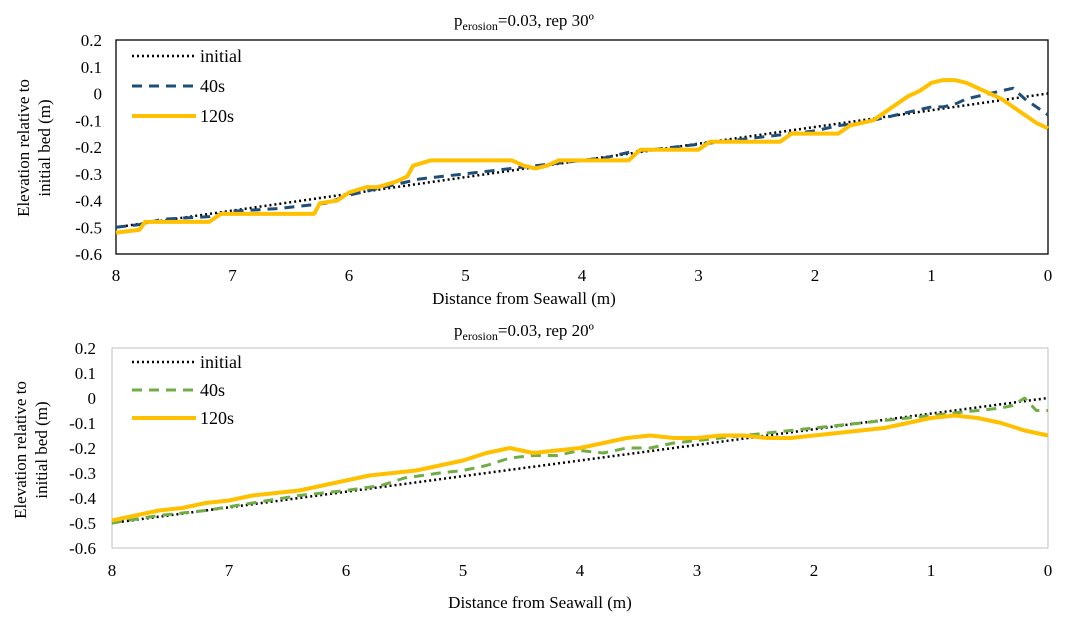 The height and width of the screenshot is (620, 1066). Describe the element at coordinates (349, 275) in the screenshot. I see `chart-top-xtick-label: 6` at that location.